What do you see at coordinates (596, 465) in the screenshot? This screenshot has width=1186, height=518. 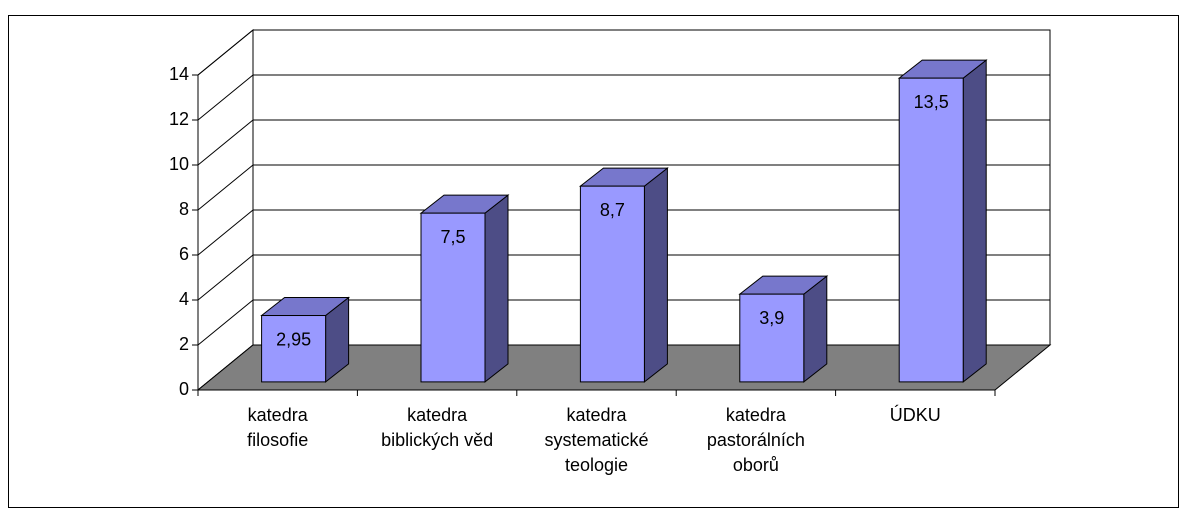 I see `x-tick-label: teologie` at bounding box center [596, 465].